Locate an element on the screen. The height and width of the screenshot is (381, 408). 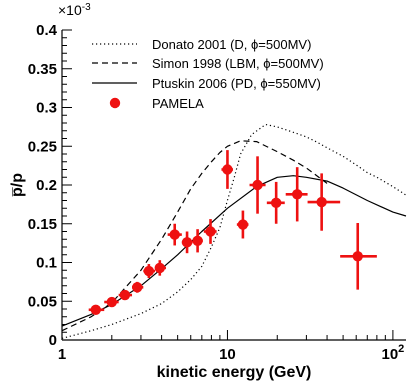
y-multiplier-label: ×10⁻³ is located at coordinates (74, 10).